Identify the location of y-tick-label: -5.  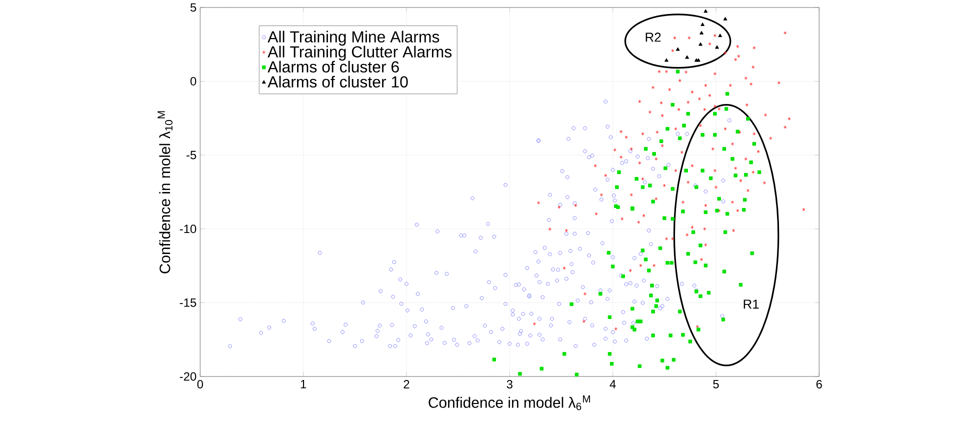
(191, 155).